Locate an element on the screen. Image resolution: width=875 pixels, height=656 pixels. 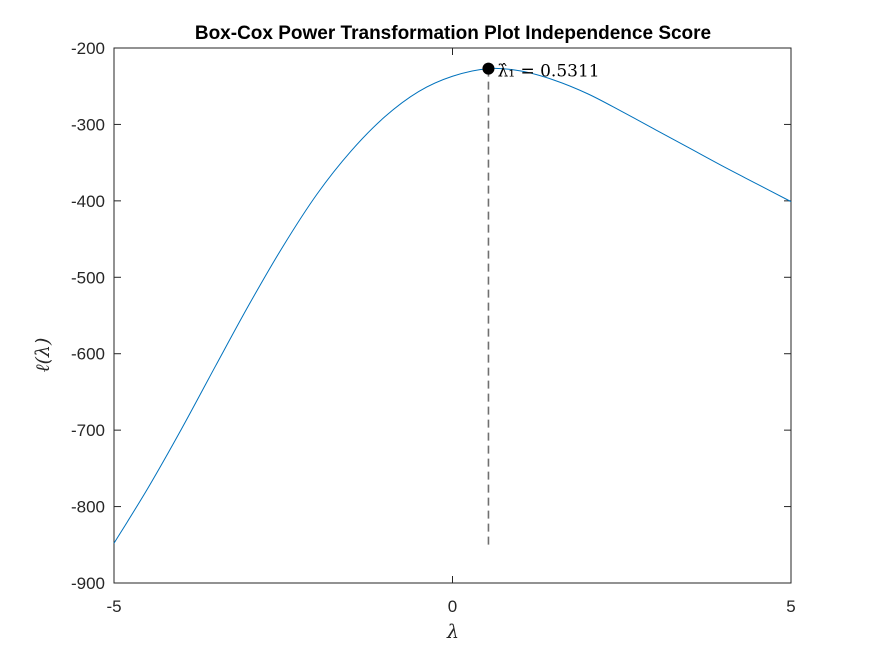
y-tick-label: -300 is located at coordinates (88, 124).